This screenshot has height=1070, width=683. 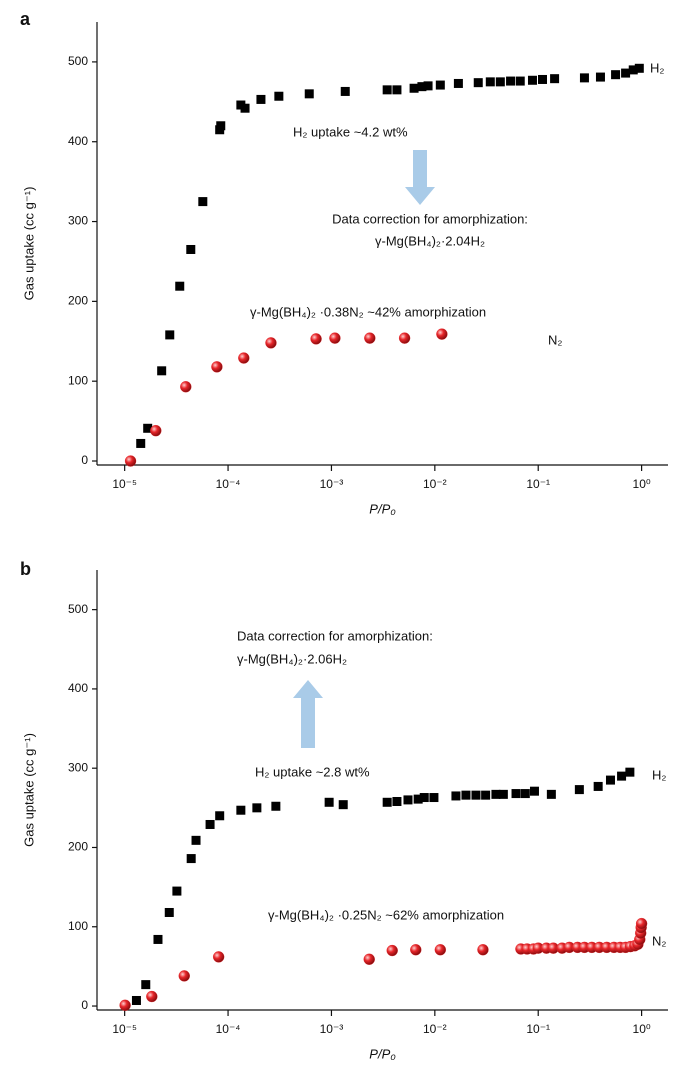 What do you see at coordinates (78, 301) in the screenshot?
I see `y-tick-label: 200` at bounding box center [78, 301].